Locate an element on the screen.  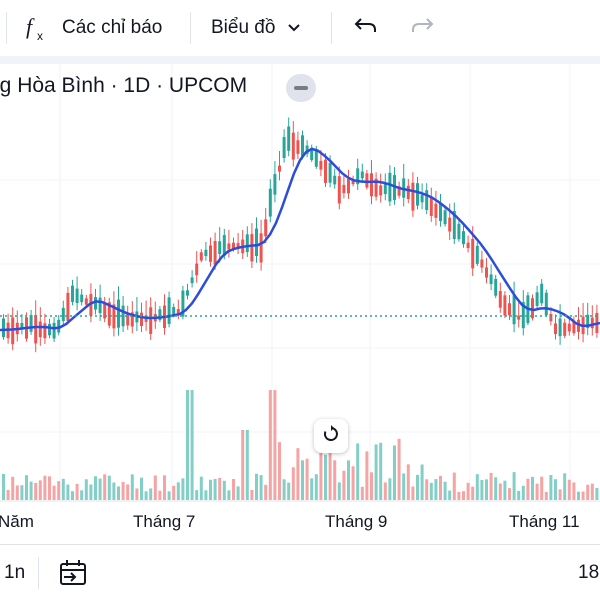
undo-button is located at coordinates (366, 28).